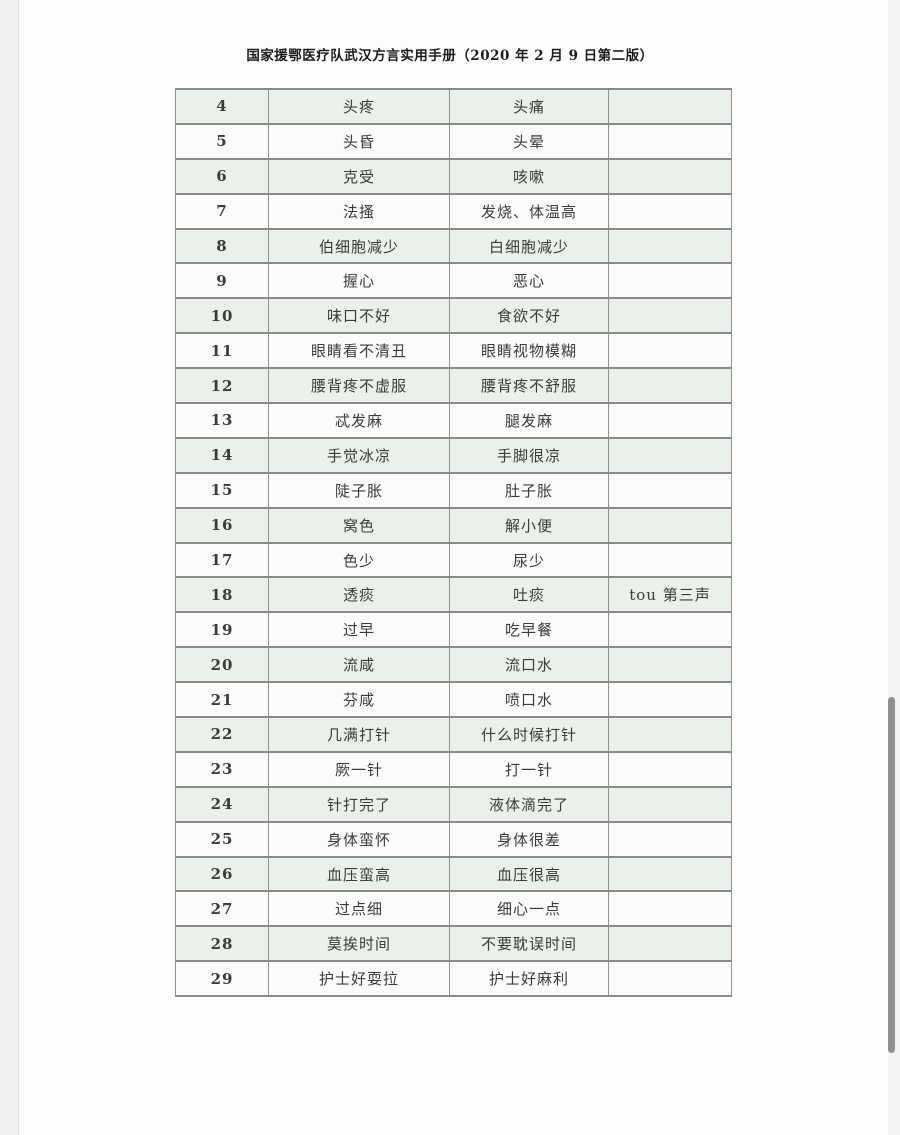  Describe the element at coordinates (359, 769) in the screenshot. I see `dialect-word-cell: 厥一针` at that location.